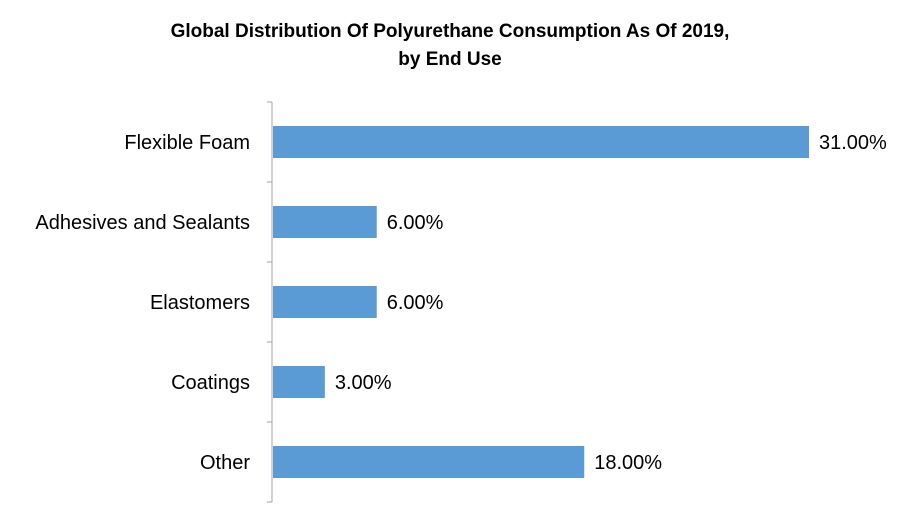 The width and height of the screenshot is (900, 525). What do you see at coordinates (363, 383) in the screenshot?
I see `data-label: 3.00%` at bounding box center [363, 383].